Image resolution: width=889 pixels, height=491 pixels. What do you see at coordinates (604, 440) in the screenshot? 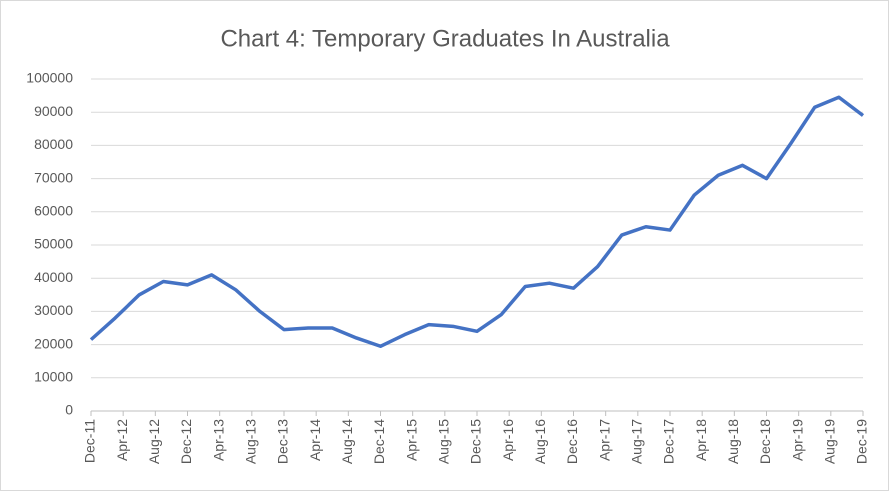
I see `x-tick-label: Apr-17` at bounding box center [604, 440].